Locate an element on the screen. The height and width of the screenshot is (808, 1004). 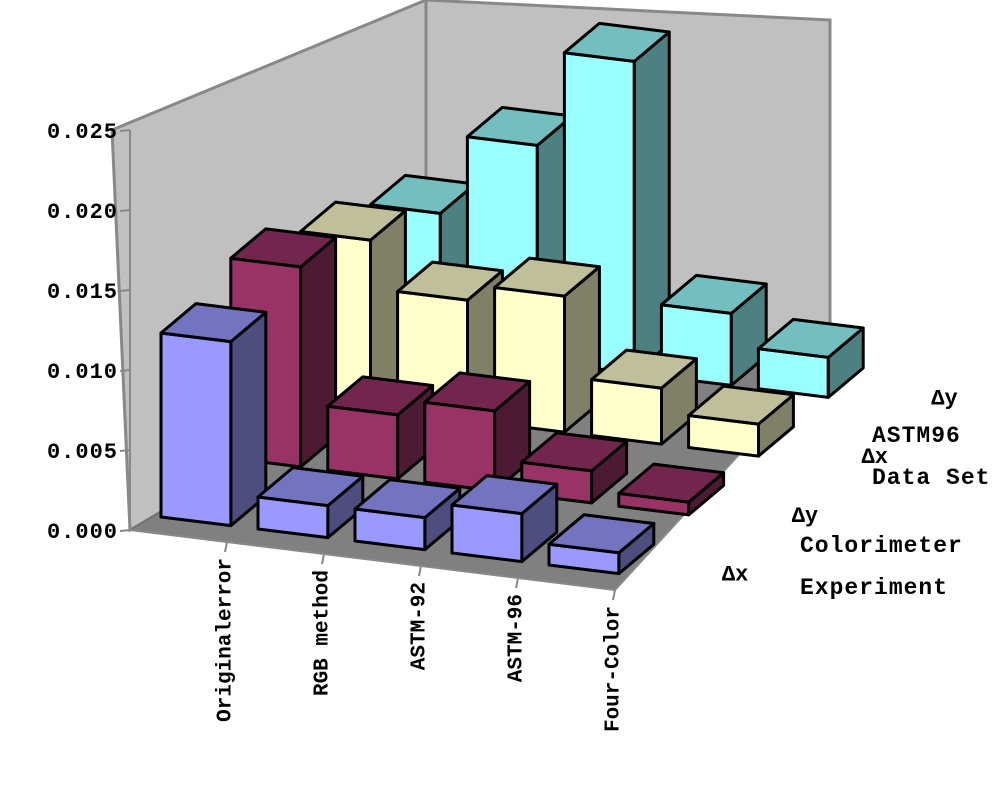
category-label: RGB method is located at coordinates (323, 633).